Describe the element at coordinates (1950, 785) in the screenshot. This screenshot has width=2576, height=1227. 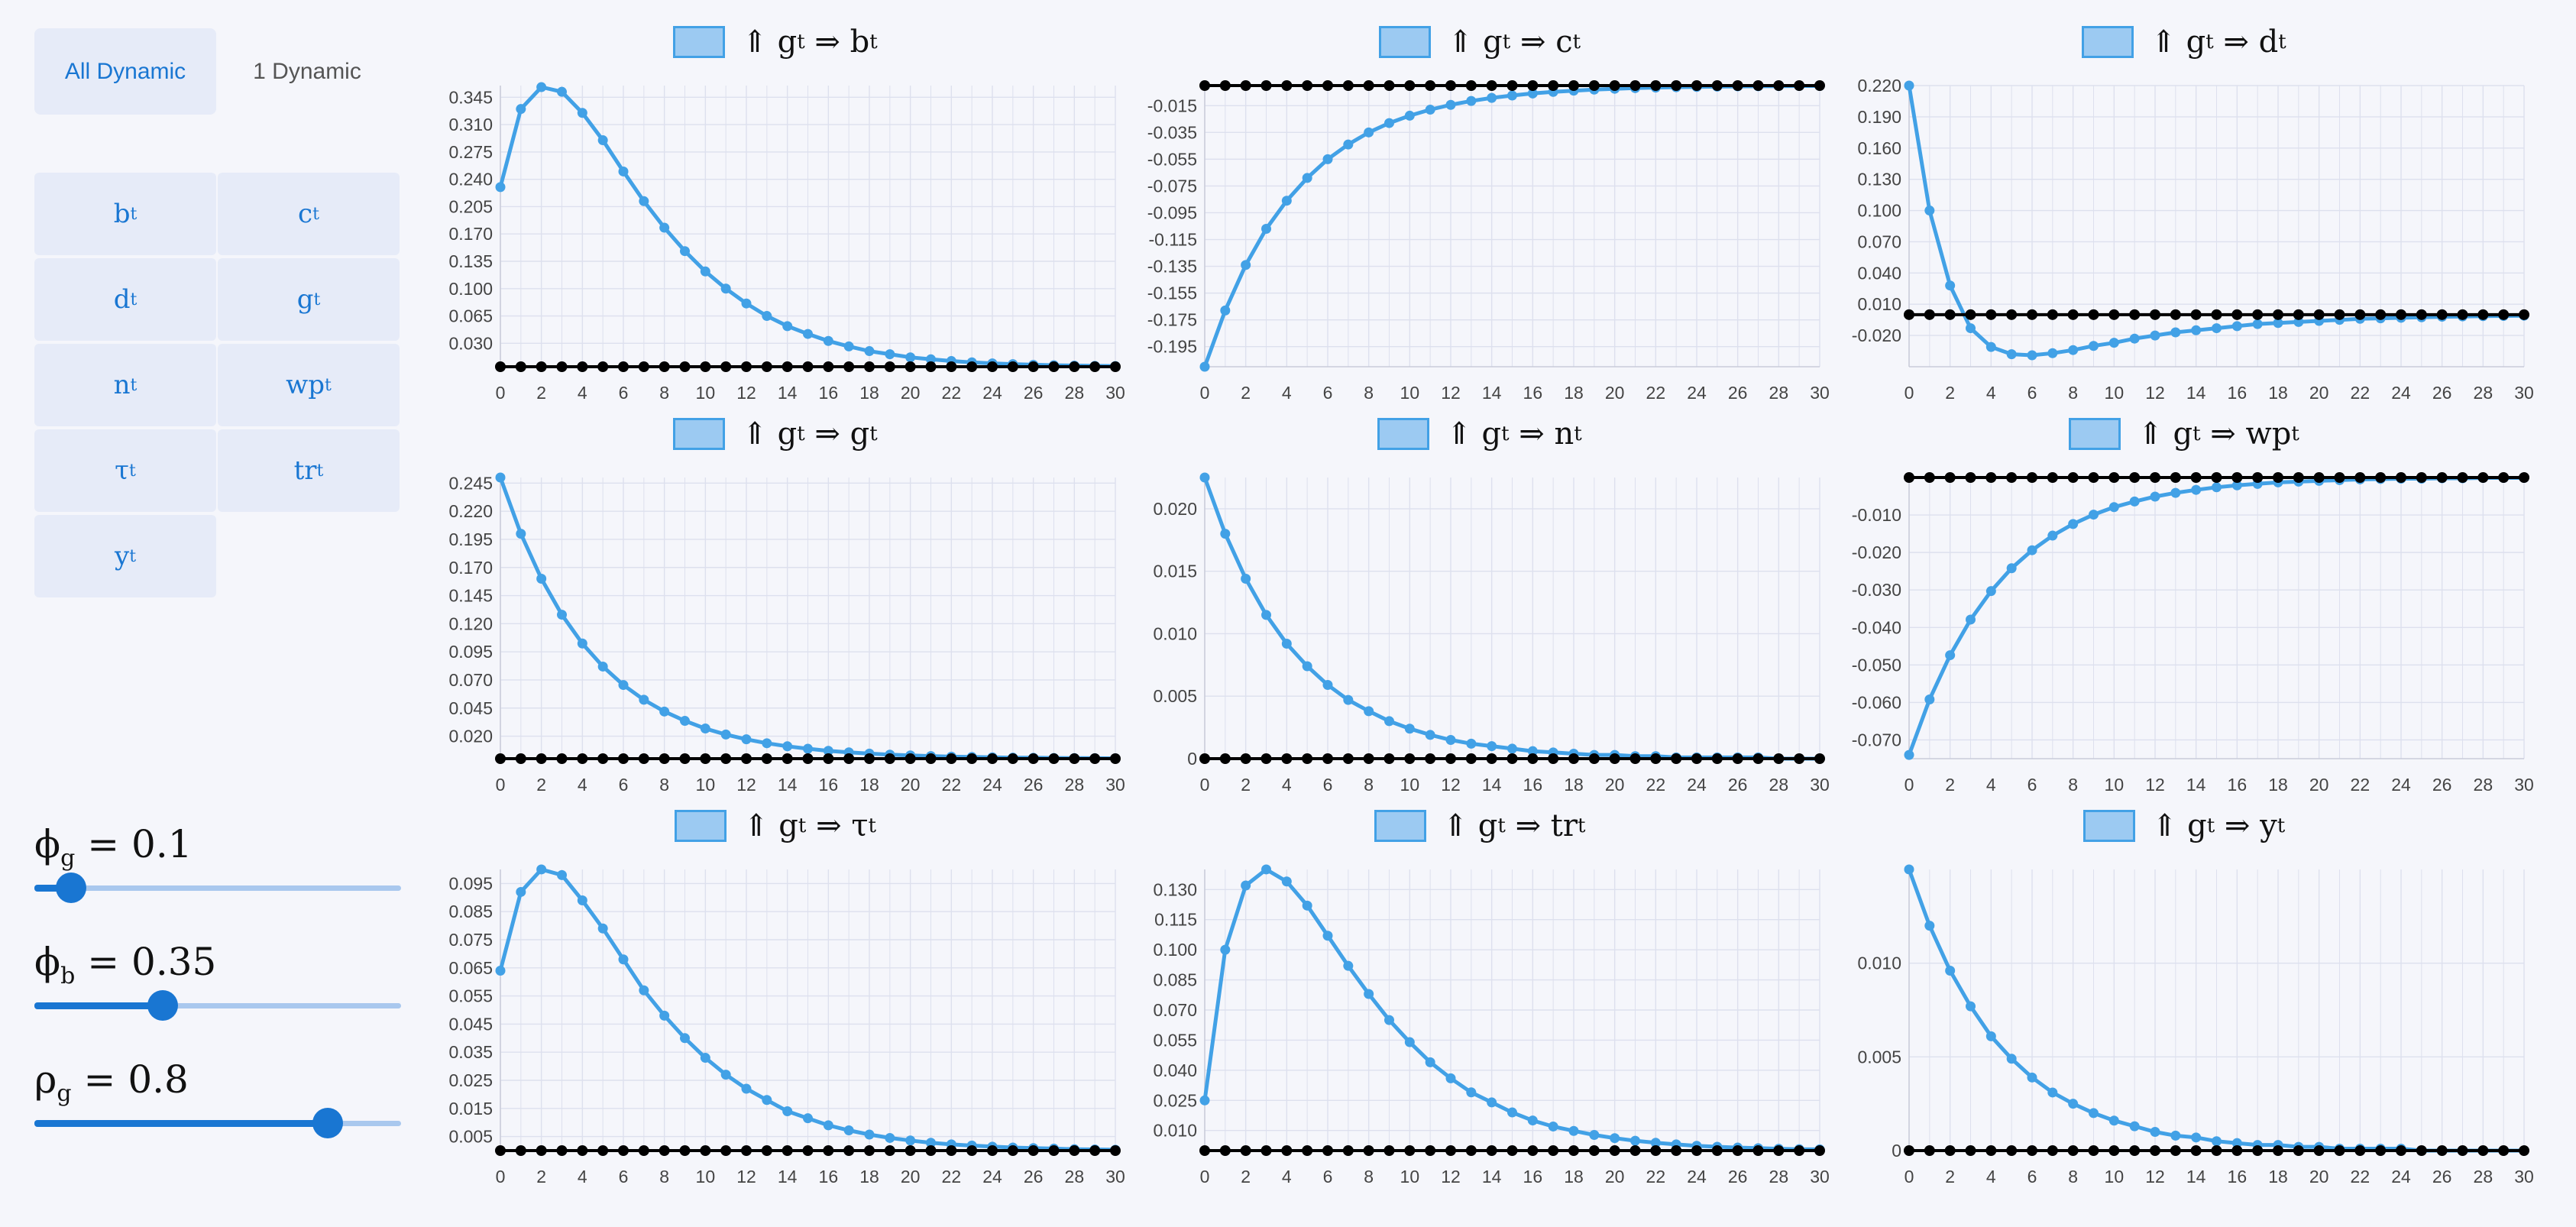
I see `x-tick-label: 2` at that location.